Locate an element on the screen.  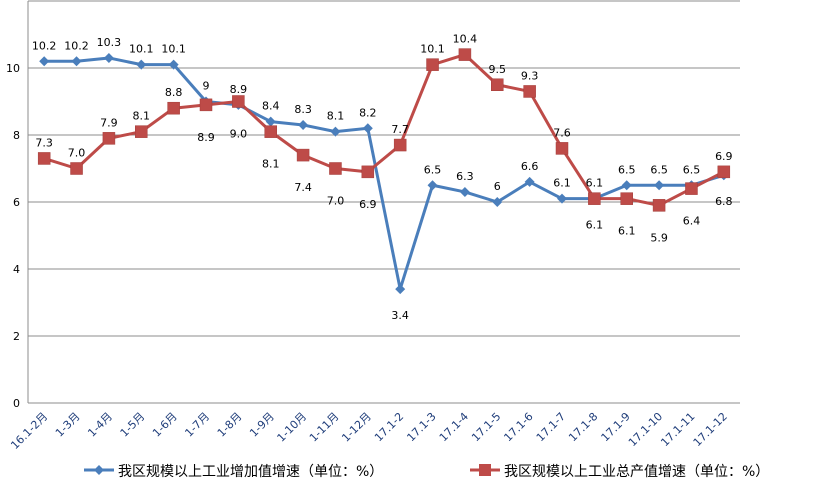
x-tick-label: 16.1-2月 is located at coordinates (29, 431).